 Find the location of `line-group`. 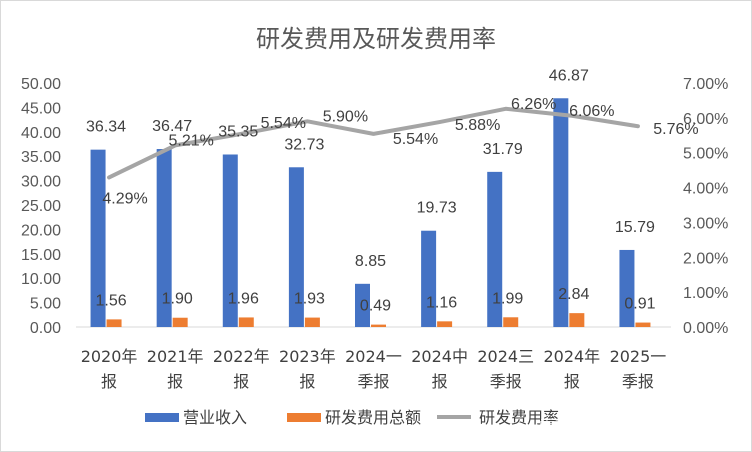

line-group is located at coordinates (373, 143).